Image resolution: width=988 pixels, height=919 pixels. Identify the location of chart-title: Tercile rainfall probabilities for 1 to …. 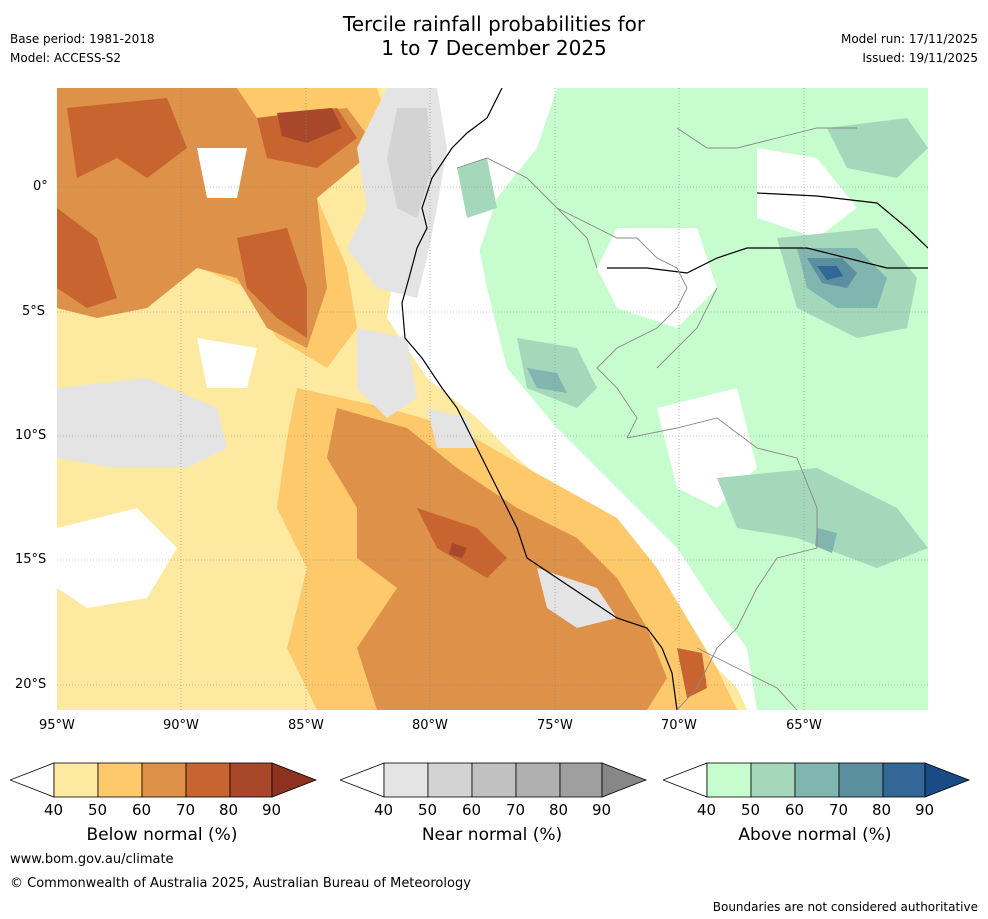
(494, 36).